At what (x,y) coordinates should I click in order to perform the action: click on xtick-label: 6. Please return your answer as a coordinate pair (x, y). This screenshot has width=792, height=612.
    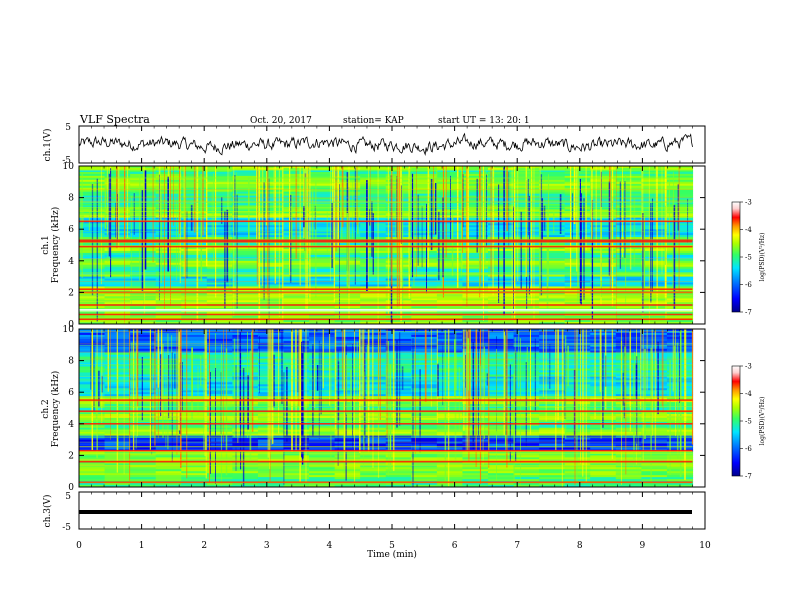
    Looking at the image, I should click on (455, 546).